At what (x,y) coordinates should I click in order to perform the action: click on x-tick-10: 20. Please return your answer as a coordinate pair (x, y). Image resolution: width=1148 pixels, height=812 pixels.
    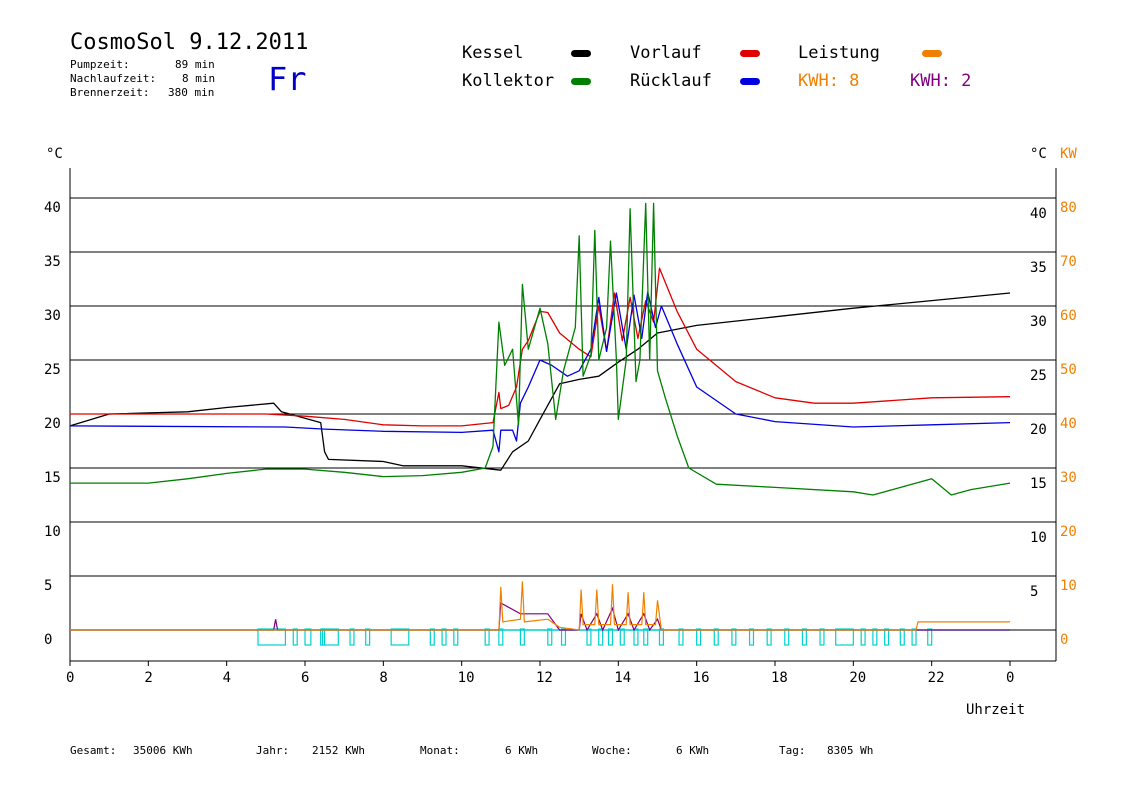
    Looking at the image, I should click on (857, 678).